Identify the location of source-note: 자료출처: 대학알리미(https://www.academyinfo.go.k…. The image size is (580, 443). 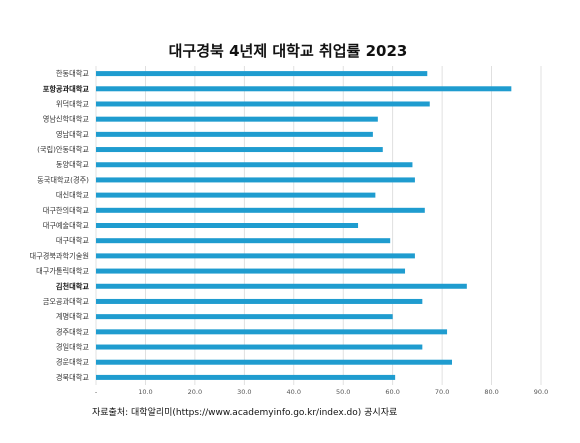
(244, 412).